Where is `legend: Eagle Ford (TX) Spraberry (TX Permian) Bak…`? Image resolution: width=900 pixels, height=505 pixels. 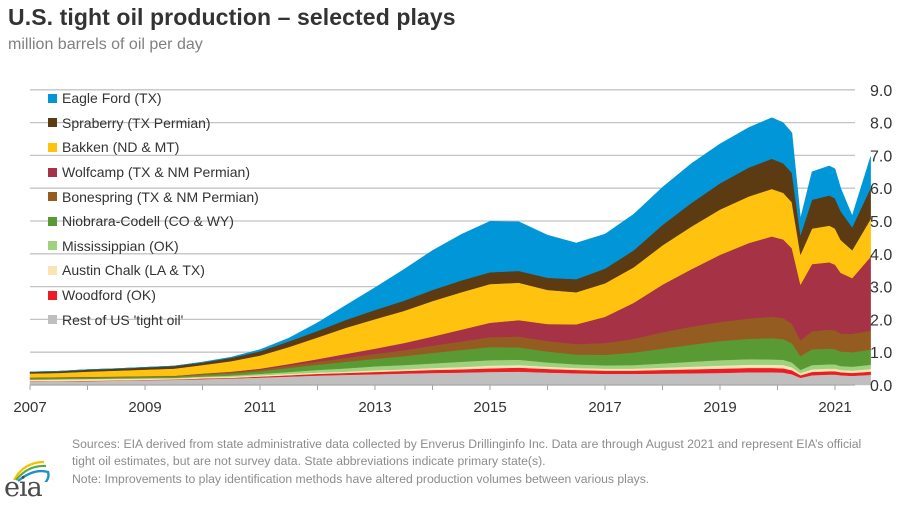
legend: Eagle Ford (TX) Spraberry (TX Permian) Bak… is located at coordinates (153, 209).